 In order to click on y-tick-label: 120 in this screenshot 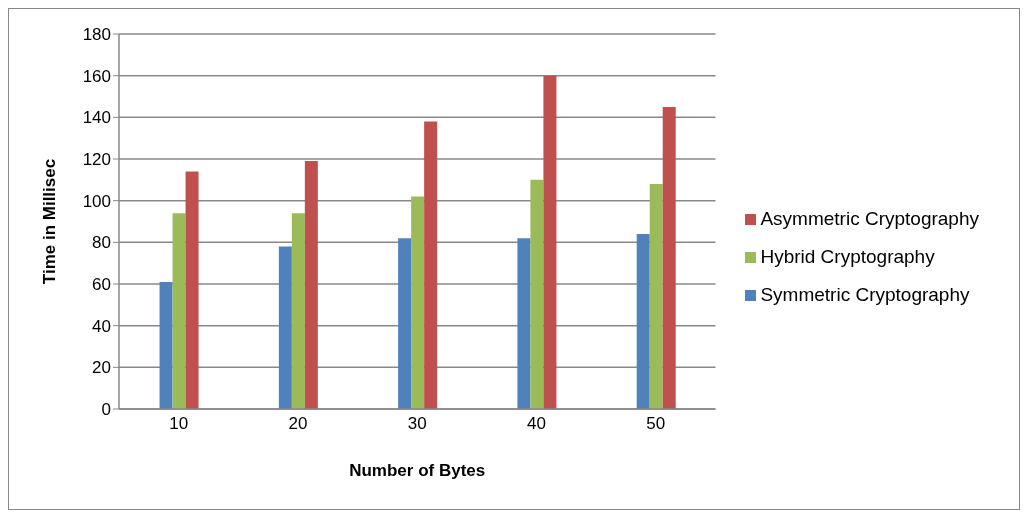, I will do `click(96, 160)`.